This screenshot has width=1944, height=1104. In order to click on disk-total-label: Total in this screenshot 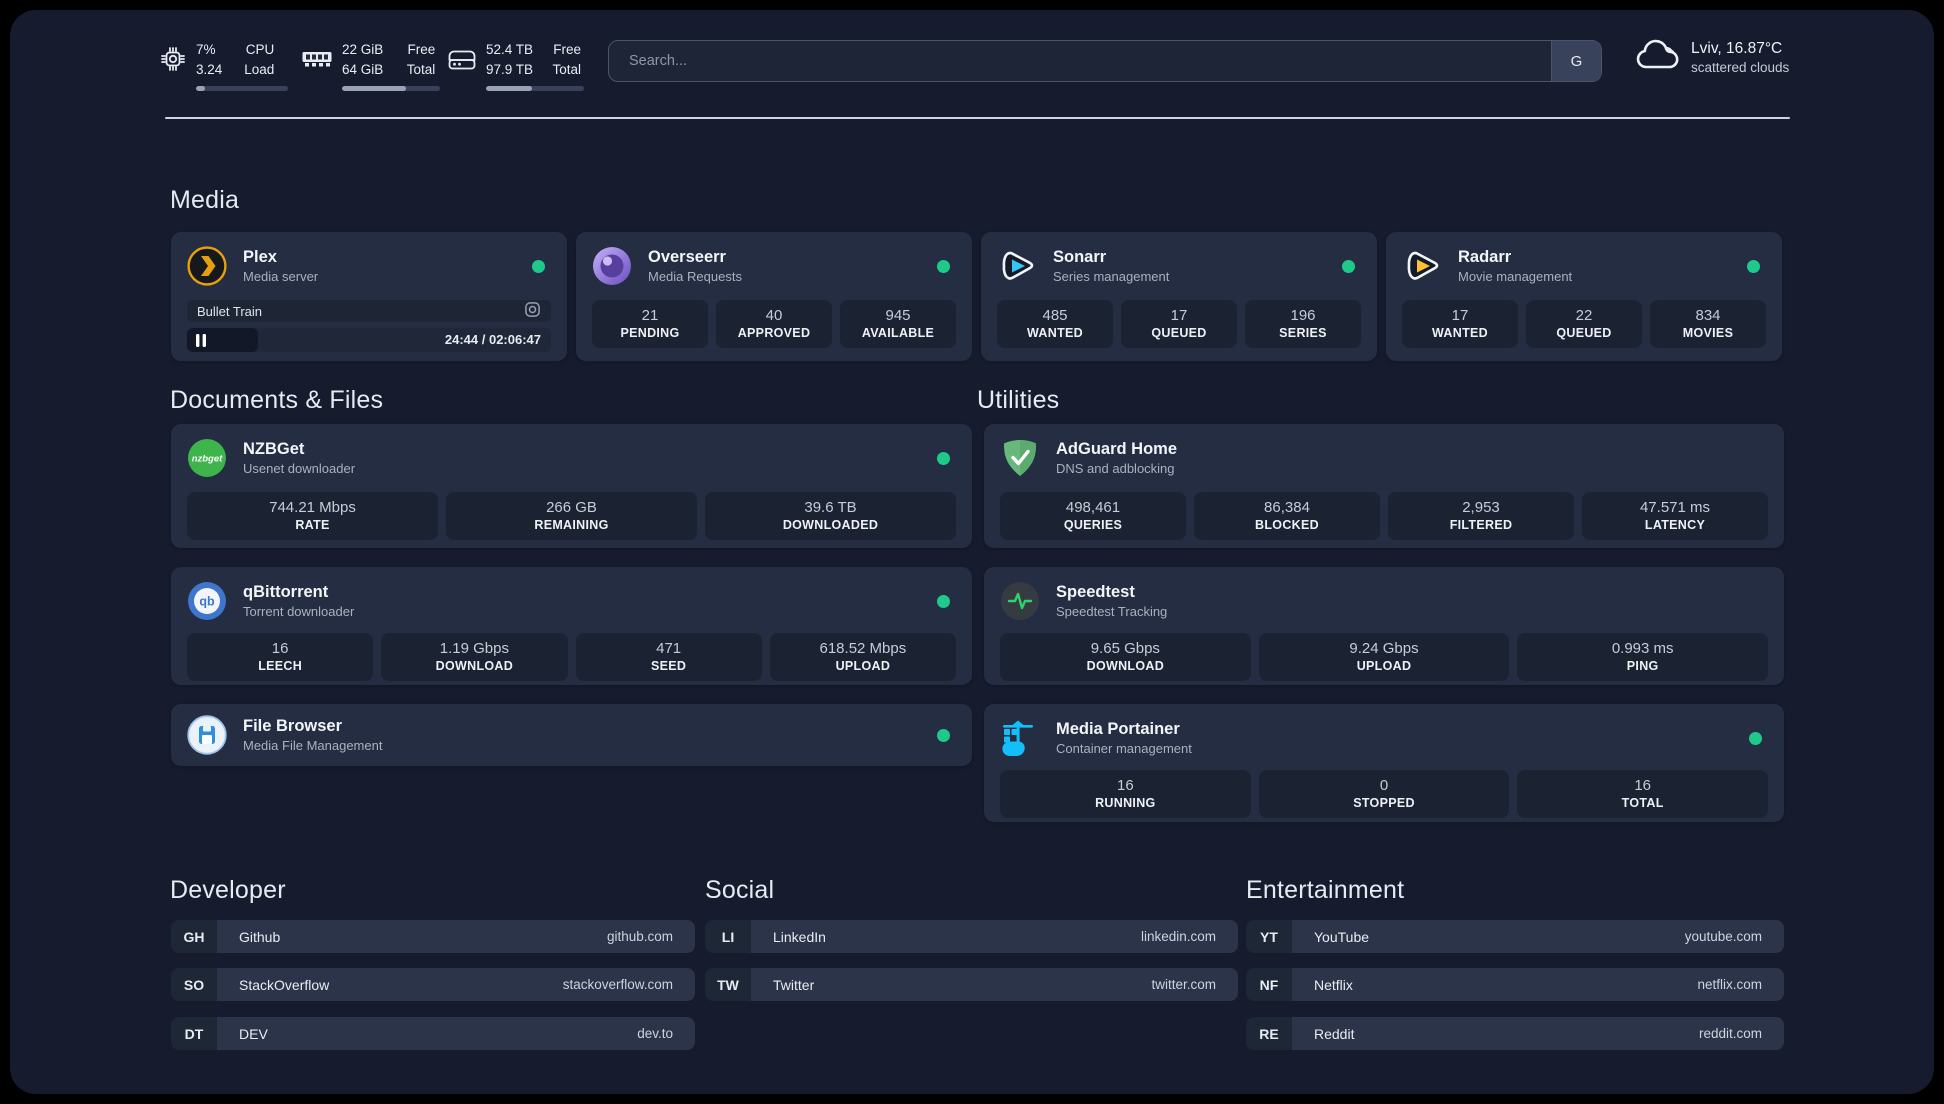, I will do `click(567, 70)`.